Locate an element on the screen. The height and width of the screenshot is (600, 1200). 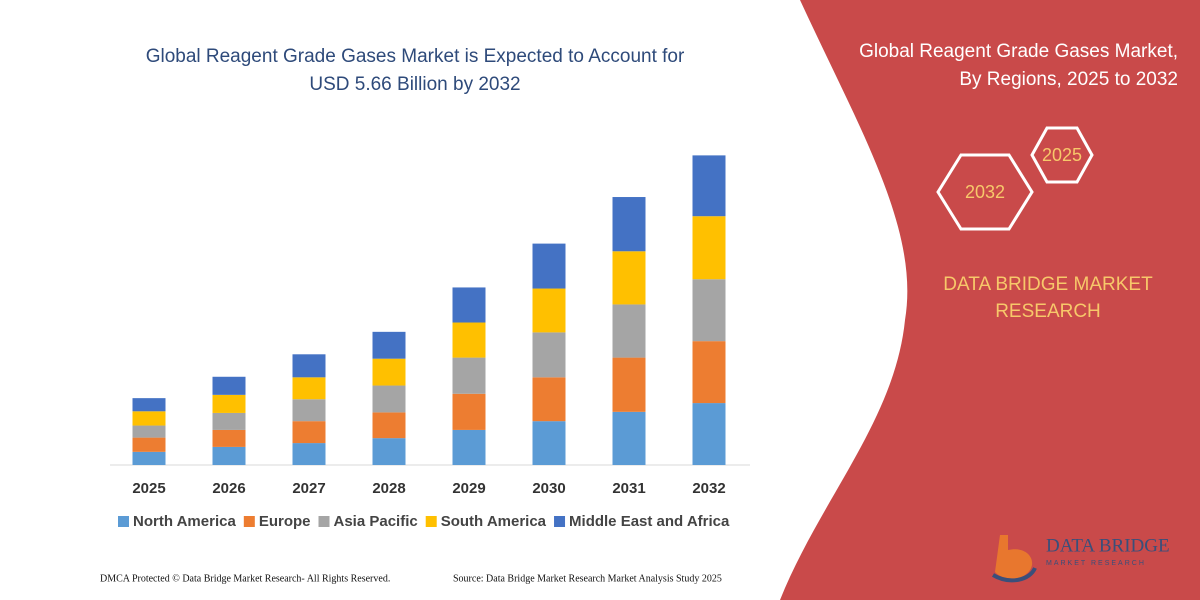
x-tick-label: 2026 is located at coordinates (228, 488).